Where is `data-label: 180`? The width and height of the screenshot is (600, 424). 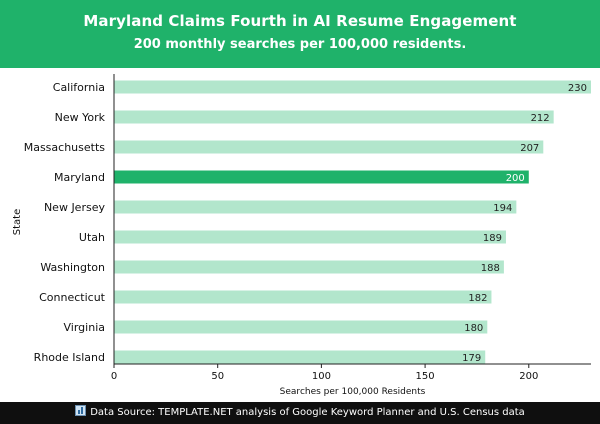
data-label: 180 is located at coordinates (473, 328).